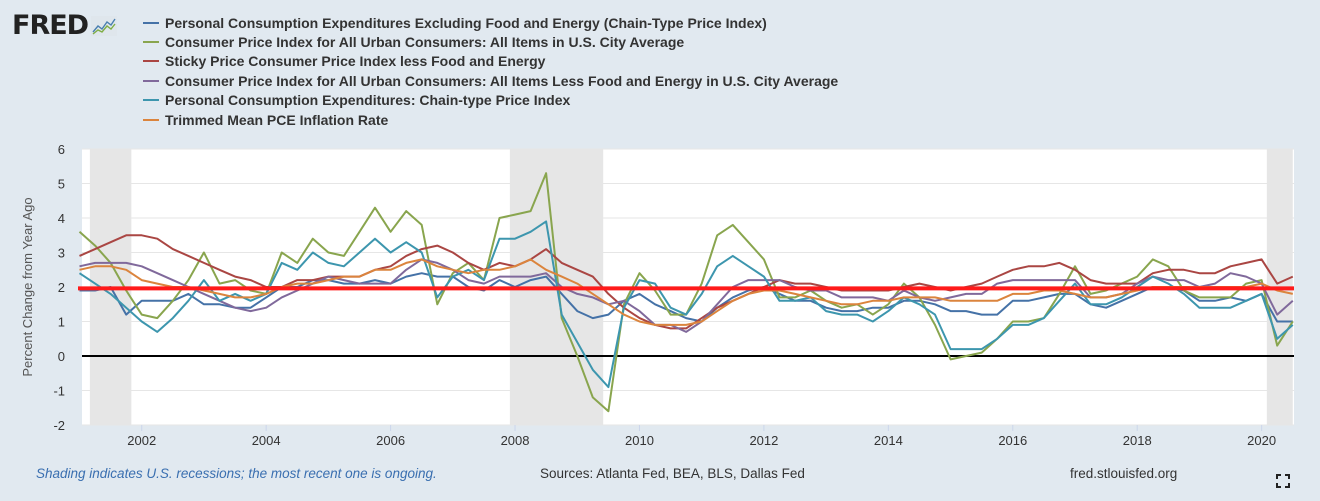 The image size is (1320, 501). I want to click on legend-item: Trimmed Mean PCE Inflation Rate, so click(490, 119).